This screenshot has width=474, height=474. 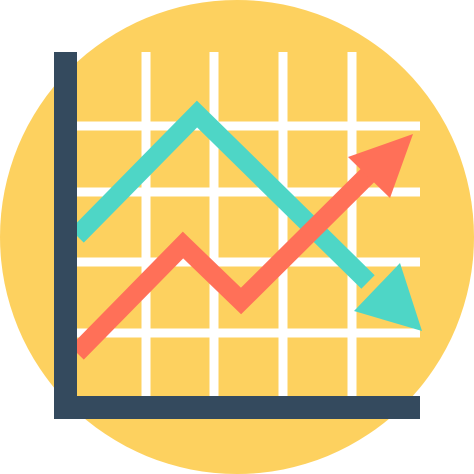 I want to click on y-axis, so click(x=65, y=235).